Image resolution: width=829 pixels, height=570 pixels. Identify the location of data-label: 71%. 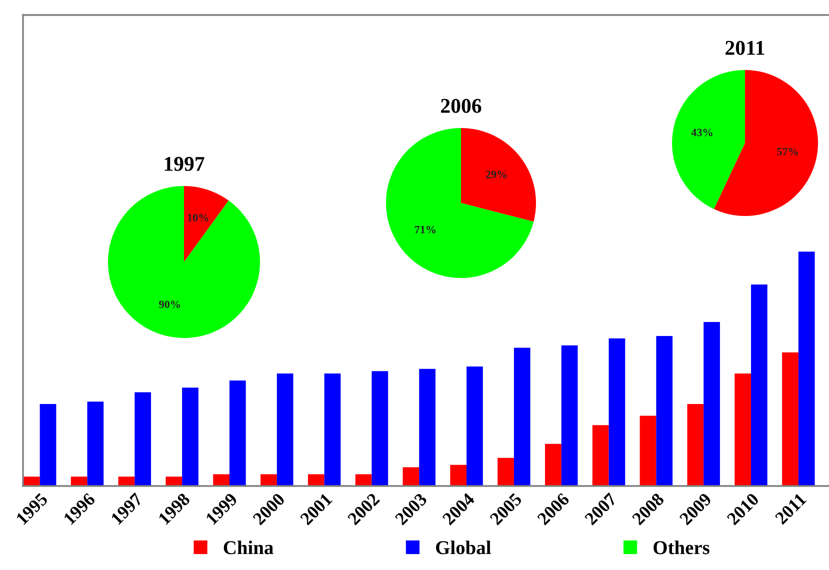
(425, 230).